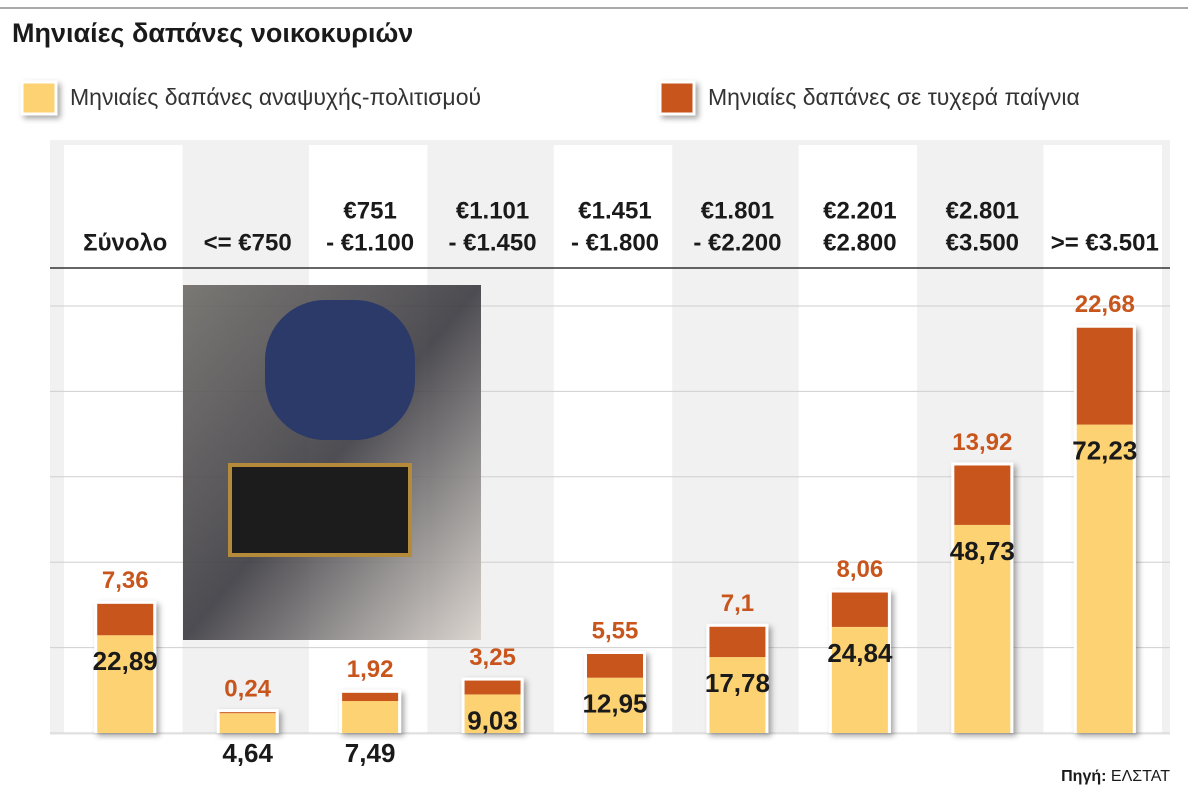 Image resolution: width=1188 pixels, height=800 pixels. Describe the element at coordinates (492, 657) in the screenshot. I see `value-label: 3,25` at that location.